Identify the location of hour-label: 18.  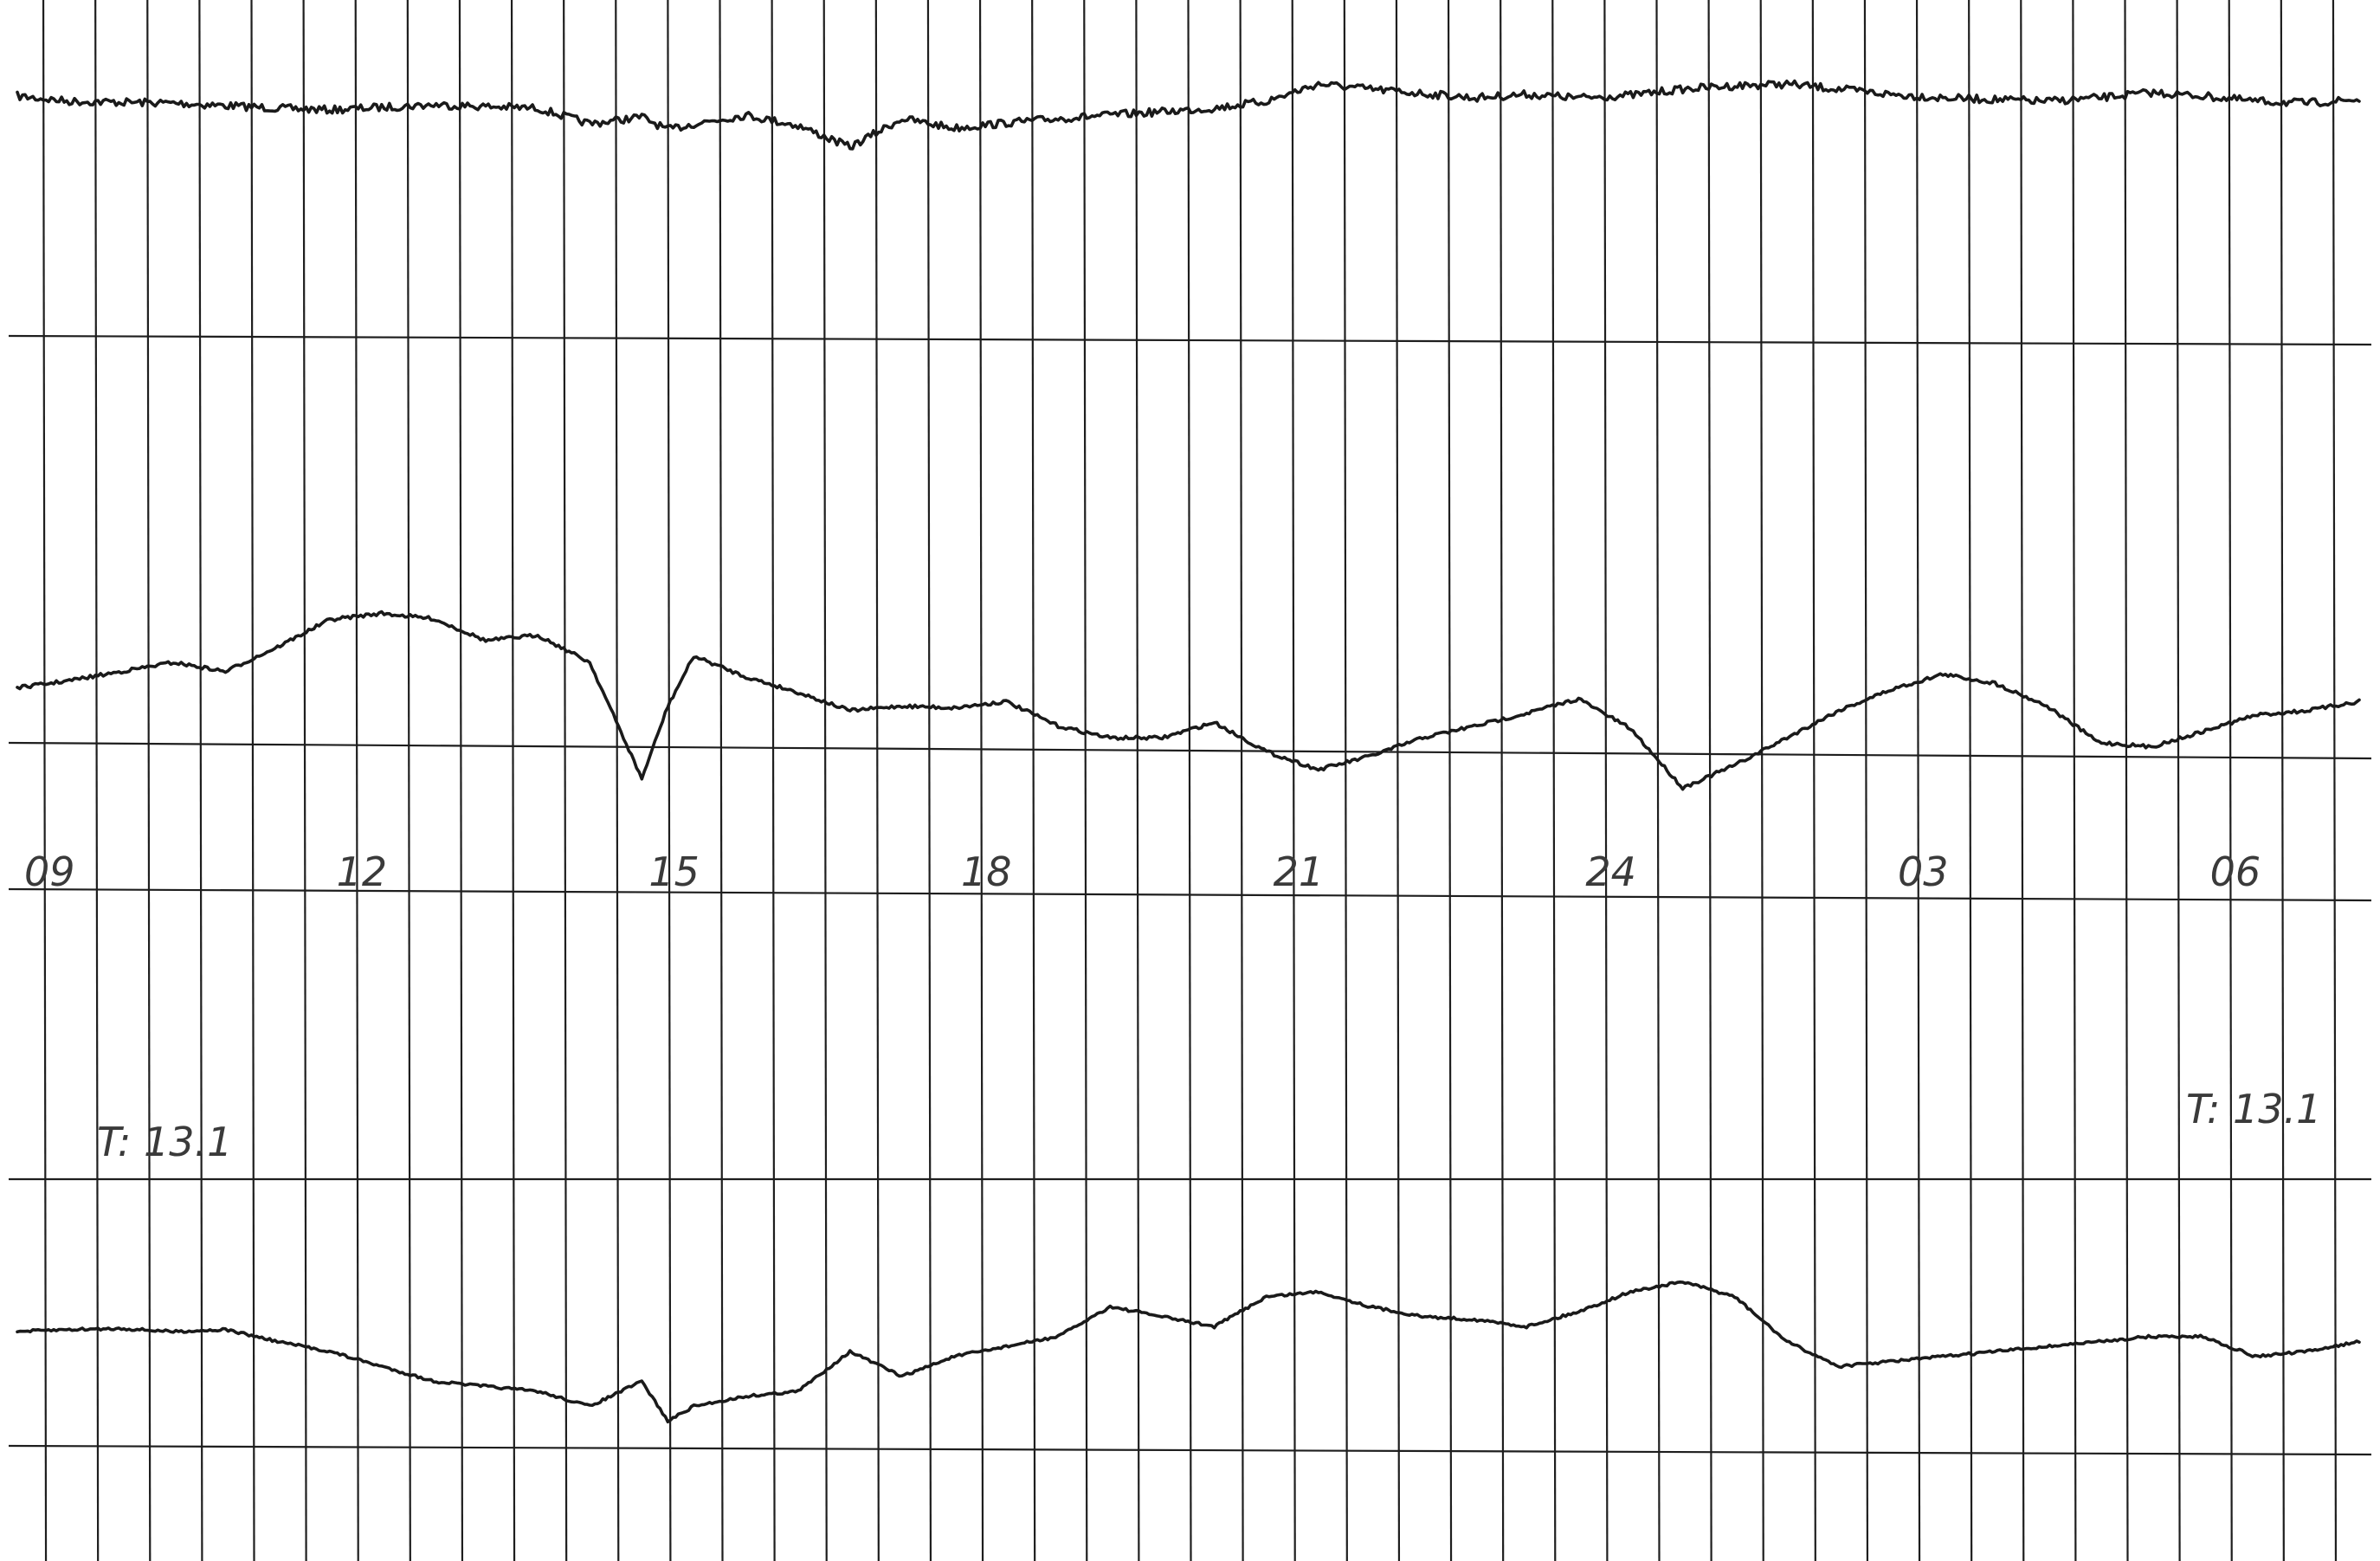
(986, 871).